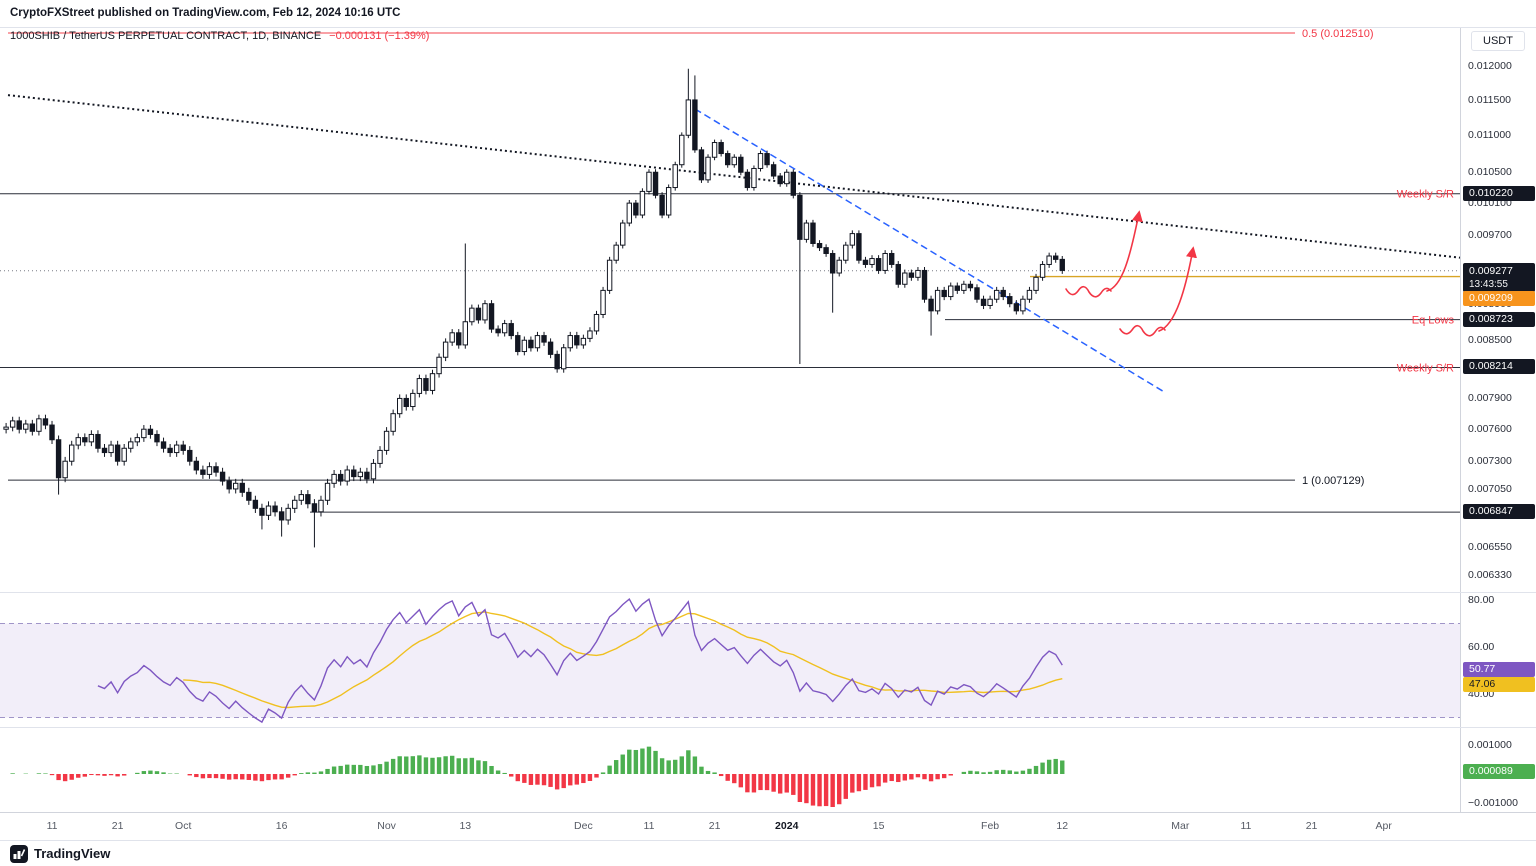  Describe the element at coordinates (1499, 298) in the screenshot. I see `price-badge: 0.009209` at that location.